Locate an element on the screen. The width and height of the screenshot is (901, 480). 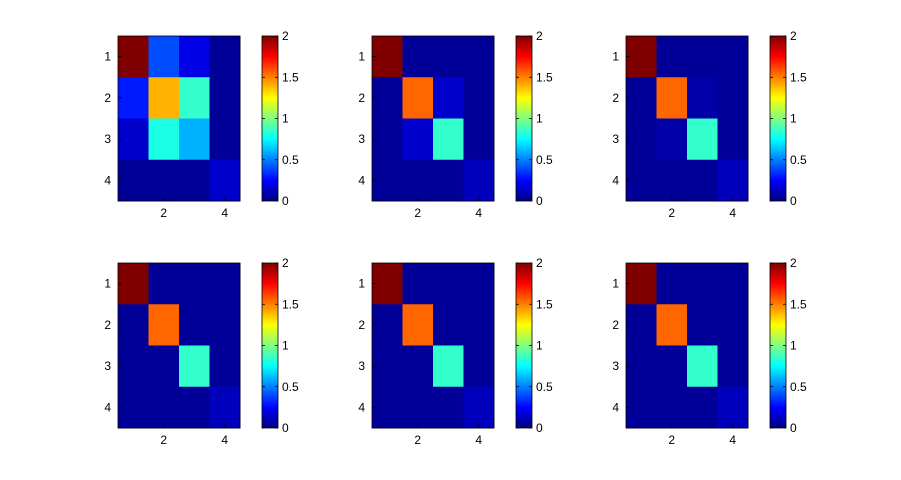
heatmap-panel-6: 1 2 3 4 2 4 0 0.5 1 1.5 2 is located at coordinates (709, 351).